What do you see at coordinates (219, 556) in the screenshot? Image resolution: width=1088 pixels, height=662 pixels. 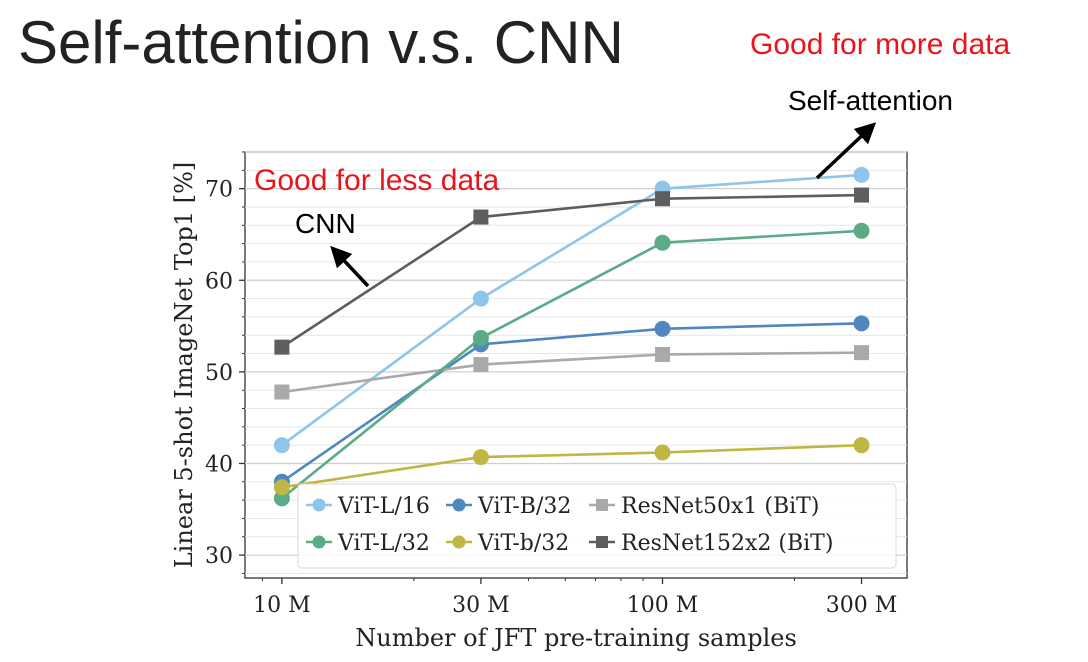 I see `y-tick-label: 30` at bounding box center [219, 556].